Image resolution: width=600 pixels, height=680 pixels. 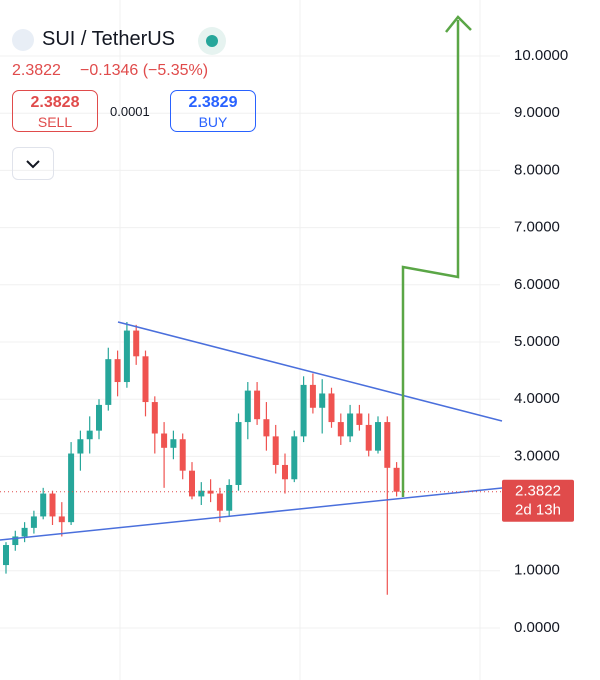 What do you see at coordinates (537, 112) in the screenshot?
I see `y-tick-label: 9.0000` at bounding box center [537, 112].